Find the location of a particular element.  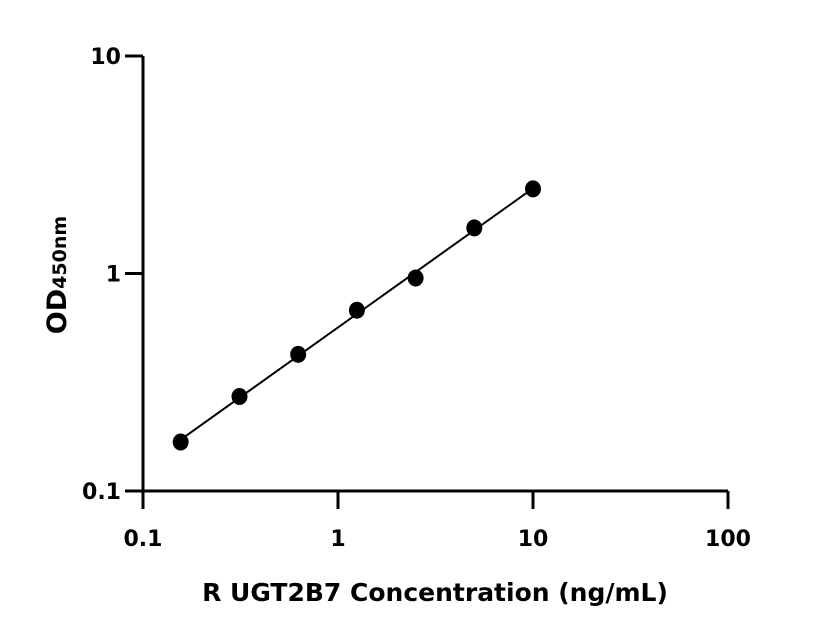

y-tick-label: 10 is located at coordinates (105, 57).